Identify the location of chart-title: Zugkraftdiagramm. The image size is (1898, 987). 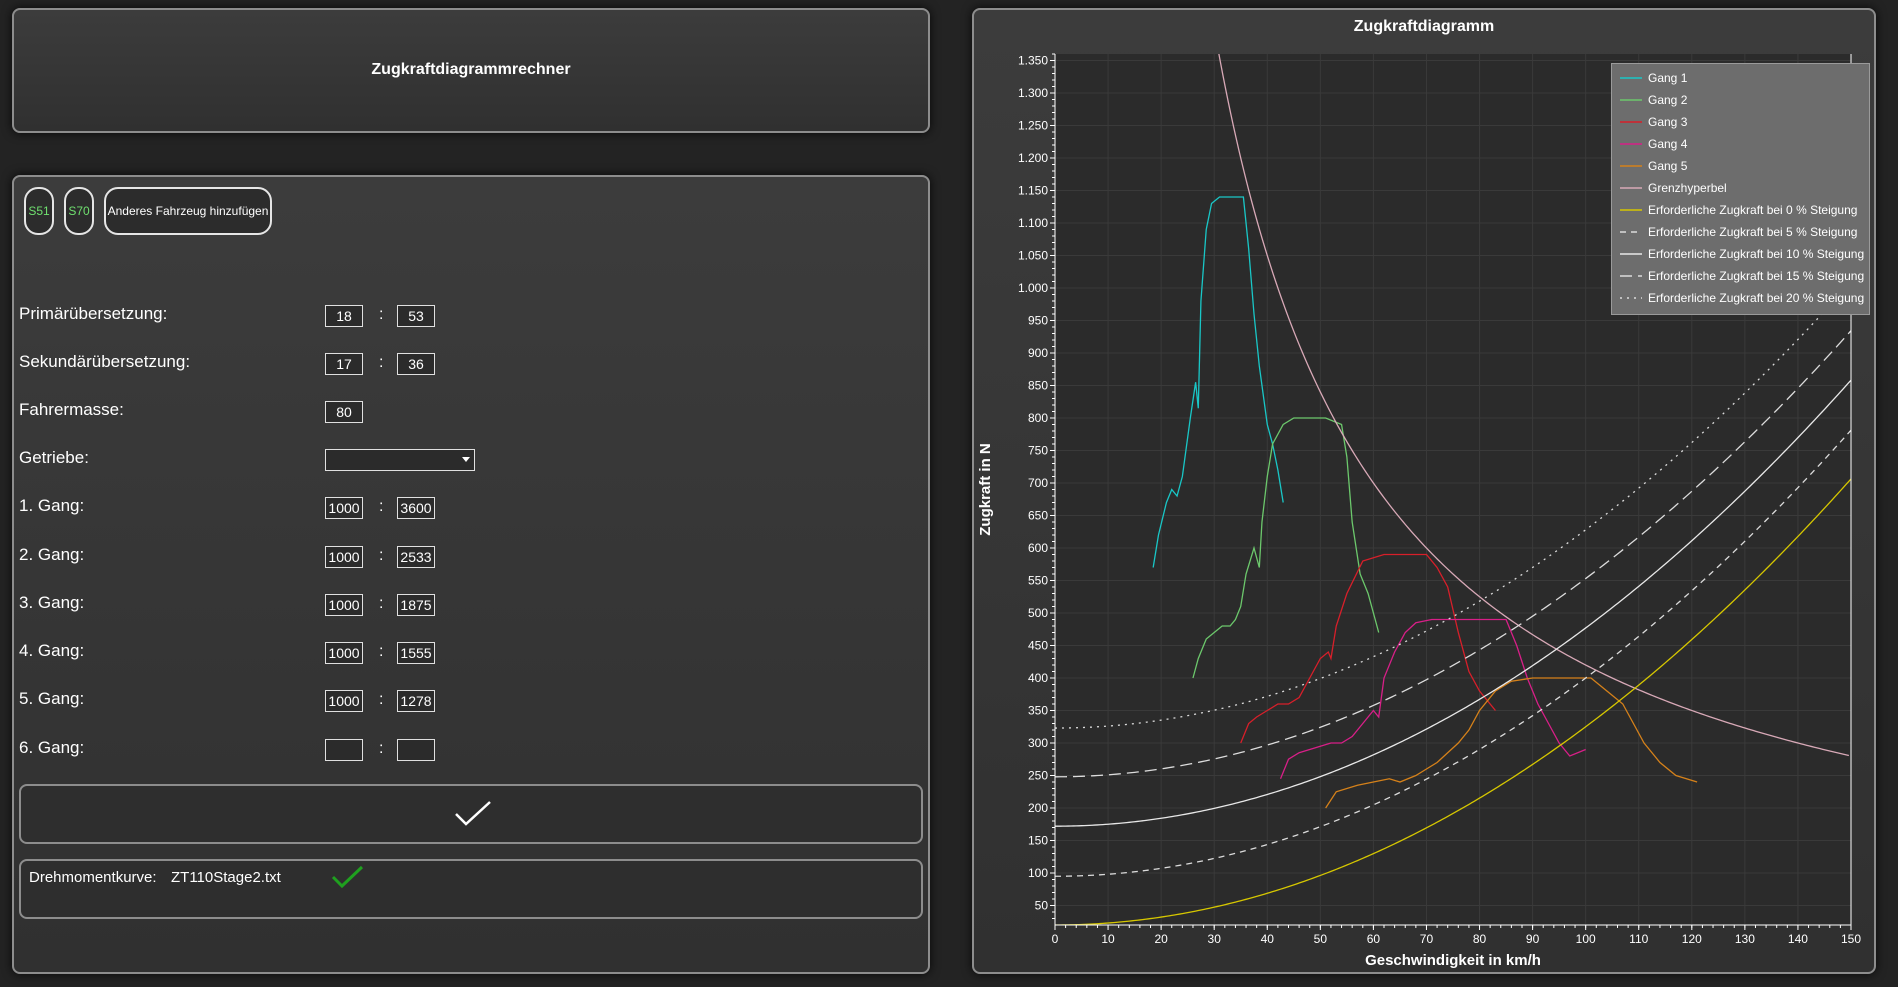
(1424, 26).